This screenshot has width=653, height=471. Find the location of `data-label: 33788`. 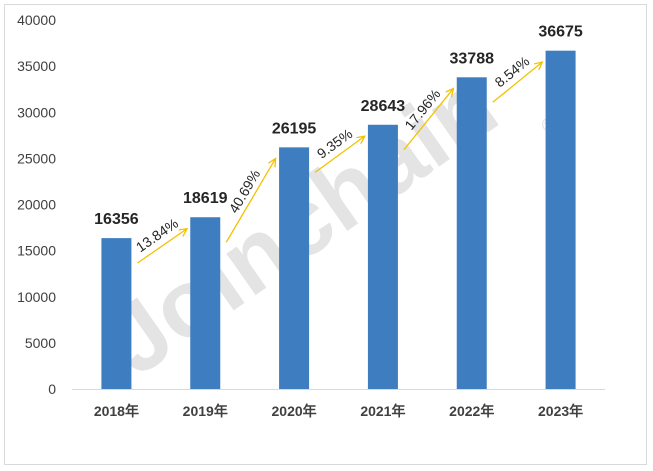

data-label: 33788 is located at coordinates (472, 58).